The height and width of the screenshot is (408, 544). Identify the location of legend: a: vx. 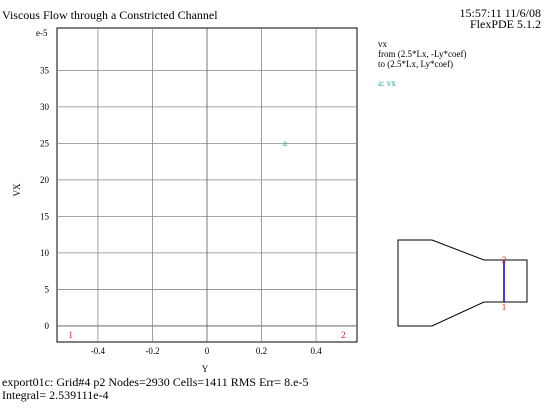
(387, 83).